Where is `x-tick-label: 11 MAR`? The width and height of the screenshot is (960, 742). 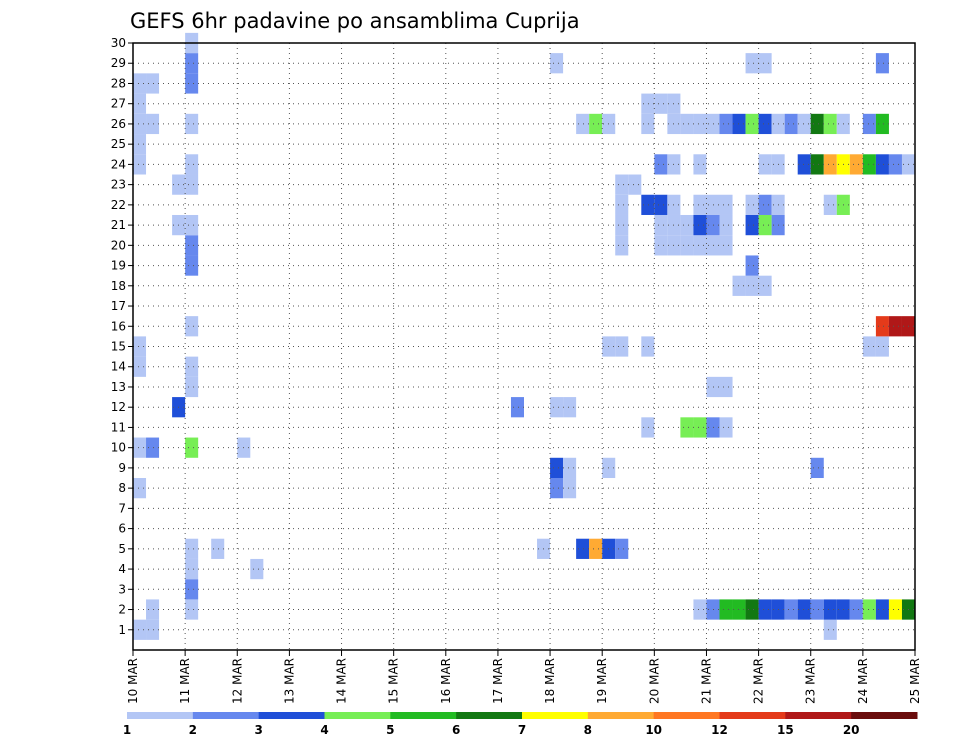
x-tick-label: 11 MAR is located at coordinates (185, 681).